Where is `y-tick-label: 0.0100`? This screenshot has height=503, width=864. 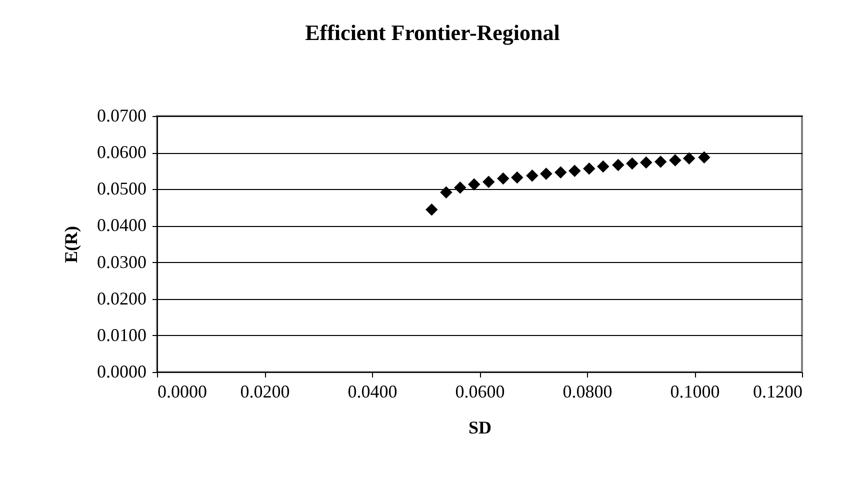 y-tick-label: 0.0100 is located at coordinates (121, 334).